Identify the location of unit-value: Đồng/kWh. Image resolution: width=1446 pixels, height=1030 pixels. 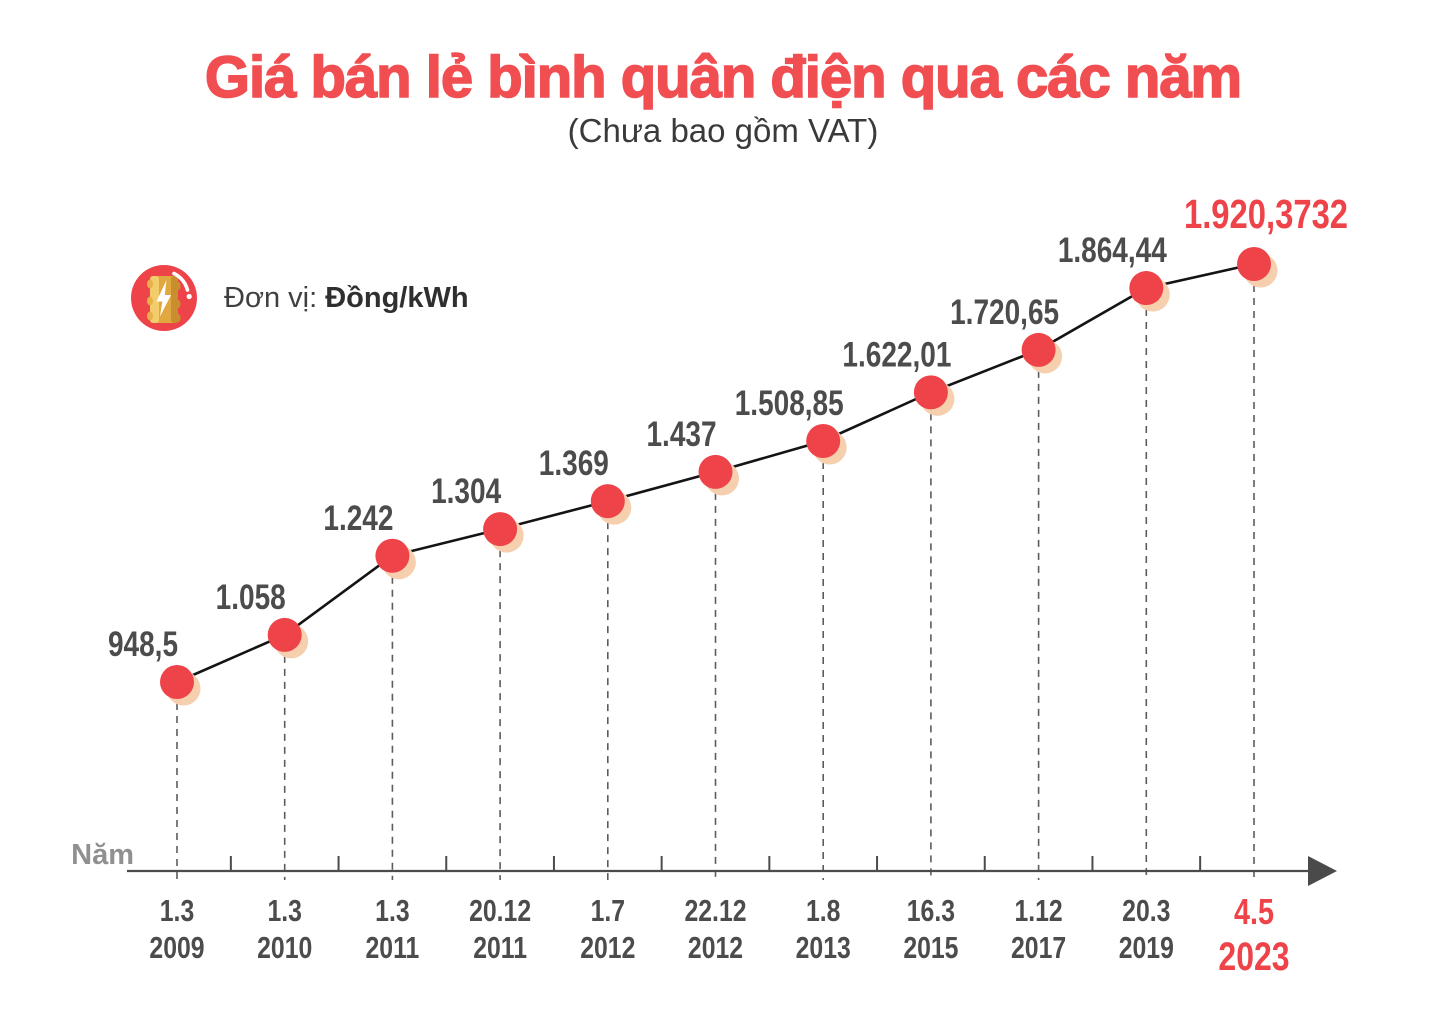
(397, 297).